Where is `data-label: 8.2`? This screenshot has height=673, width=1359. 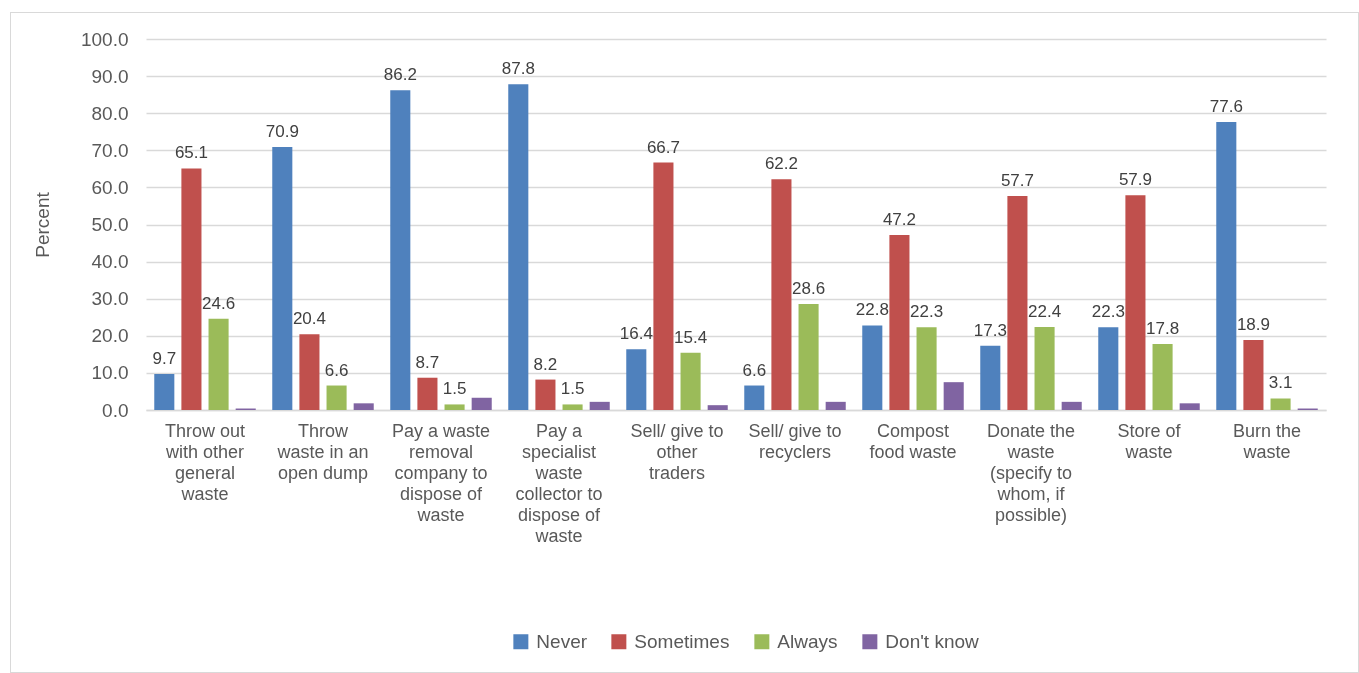
data-label: 8.2 is located at coordinates (545, 364).